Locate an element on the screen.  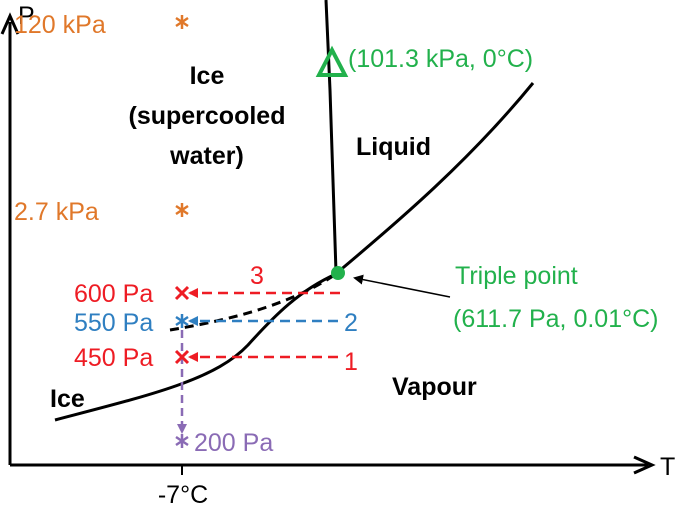
x-tick-label: -7°C is located at coordinates (183, 494).